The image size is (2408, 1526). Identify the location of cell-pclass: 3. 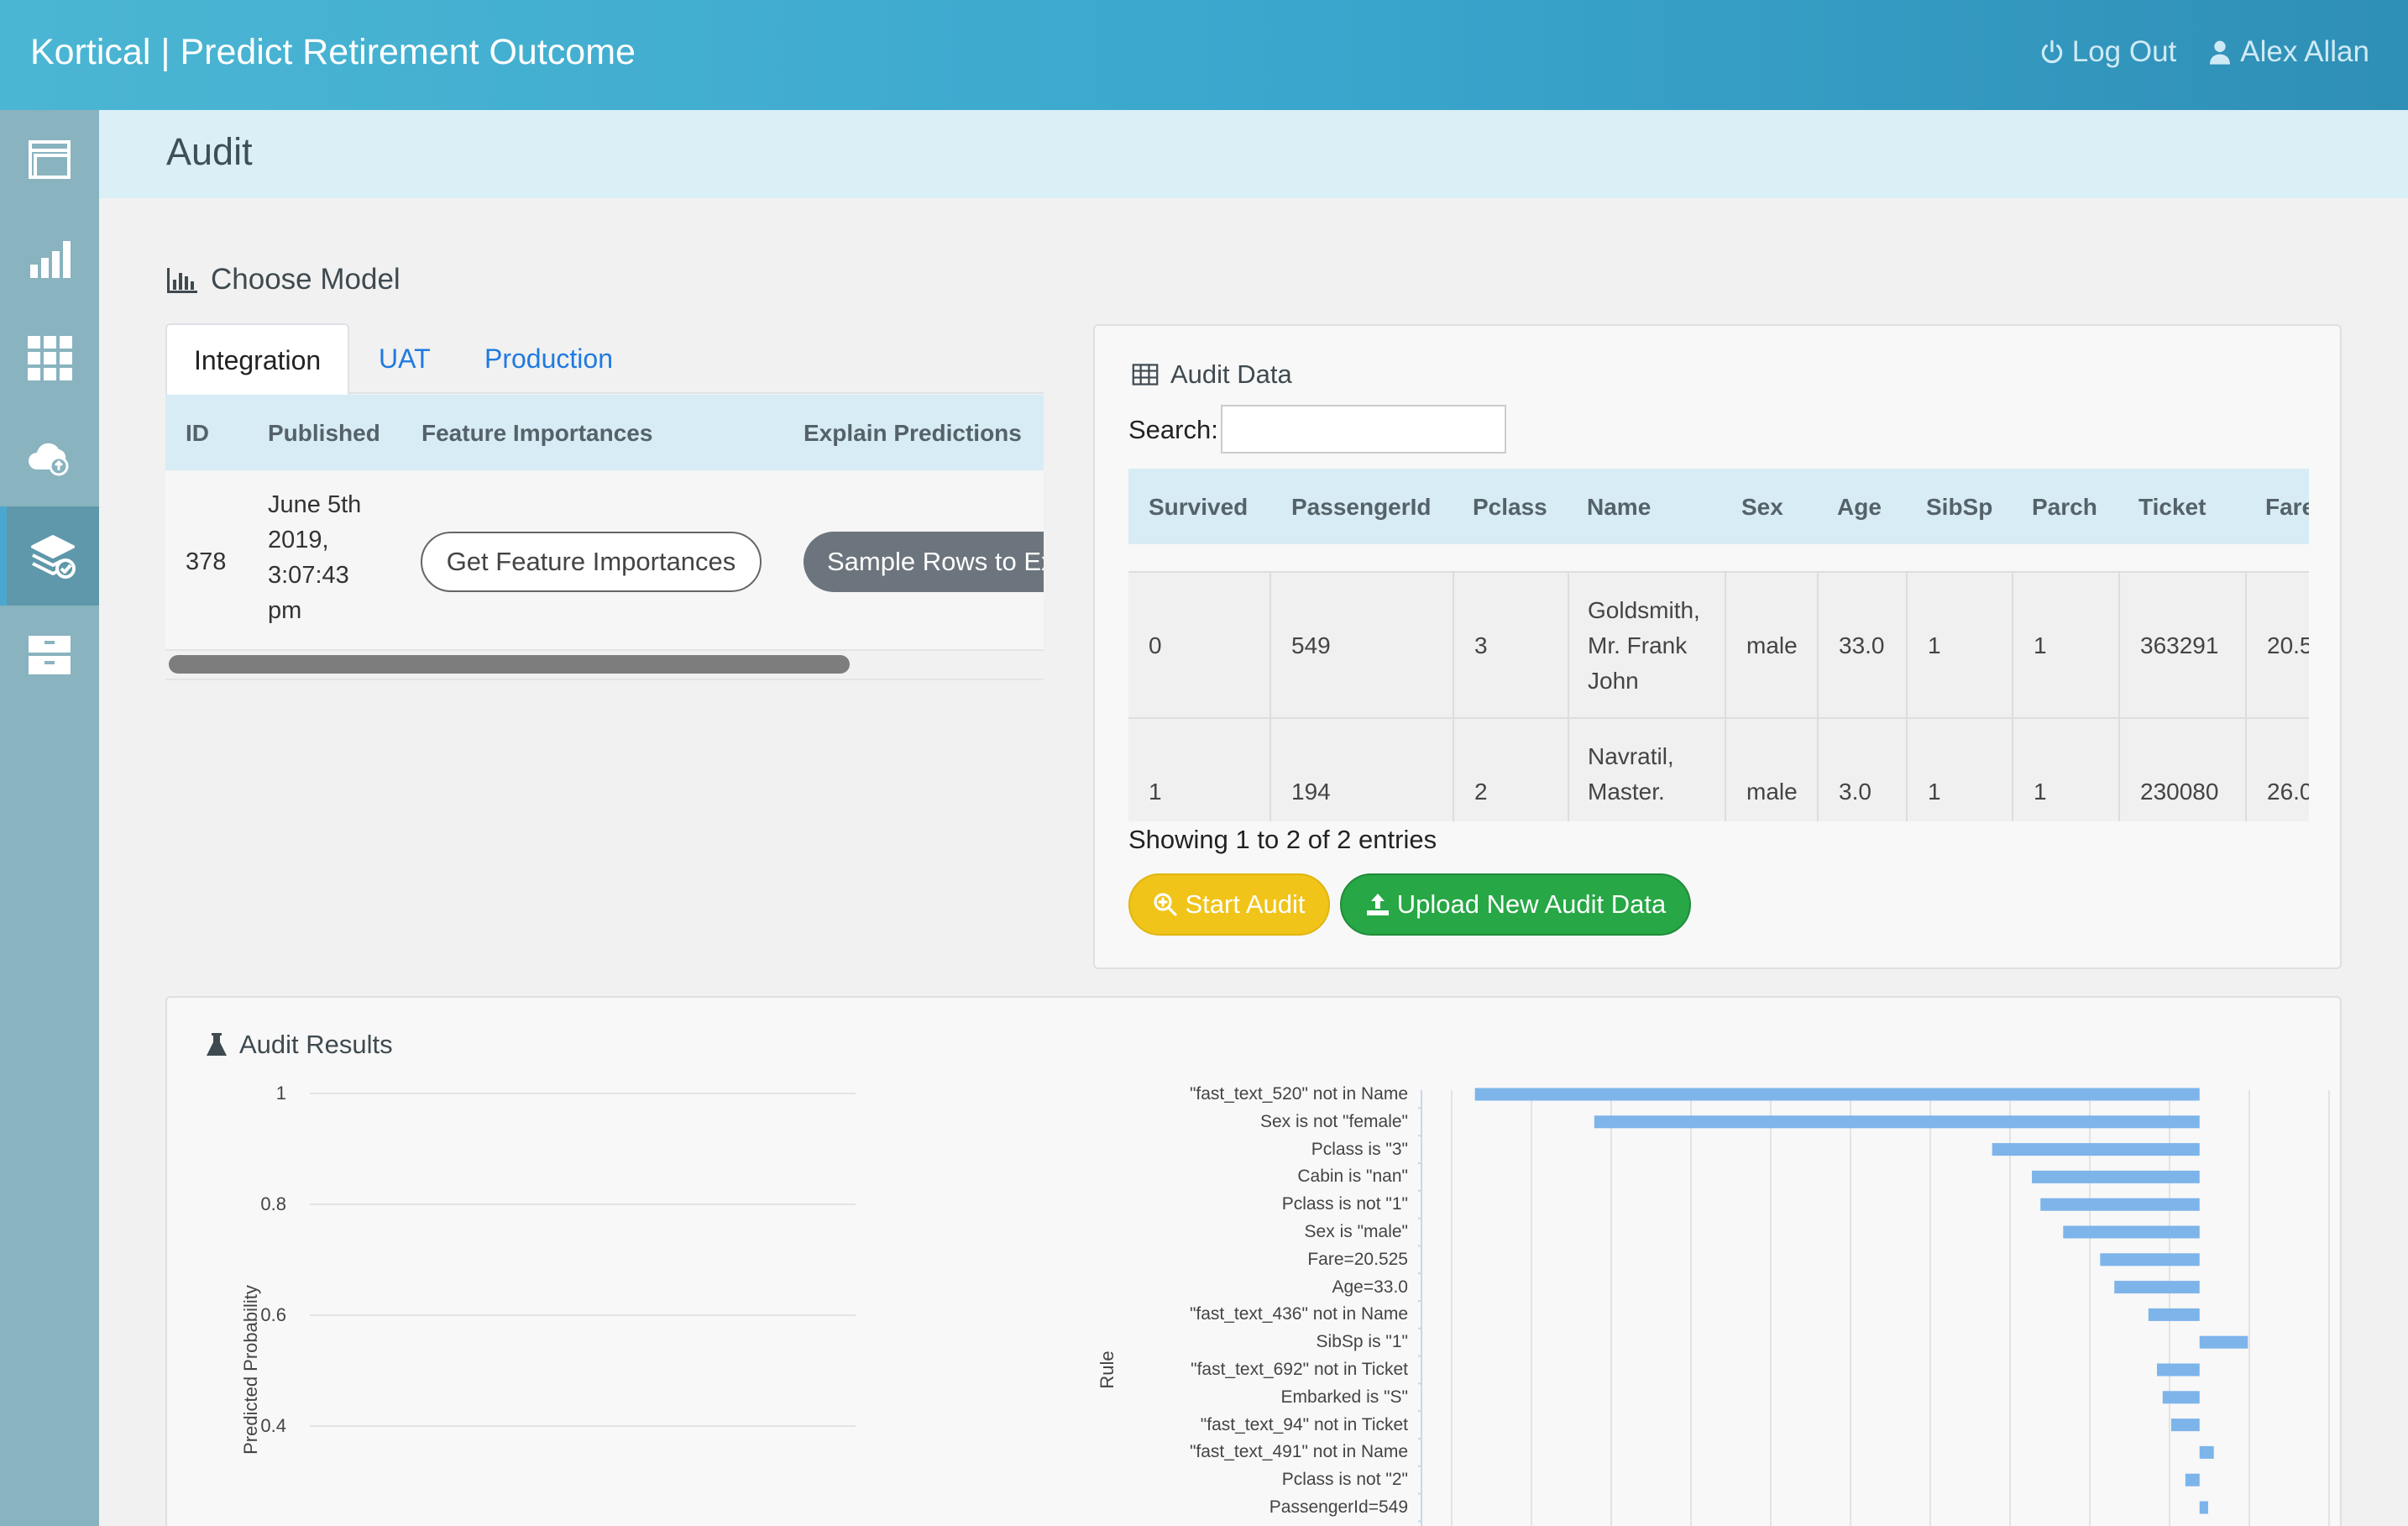
(1481, 645).